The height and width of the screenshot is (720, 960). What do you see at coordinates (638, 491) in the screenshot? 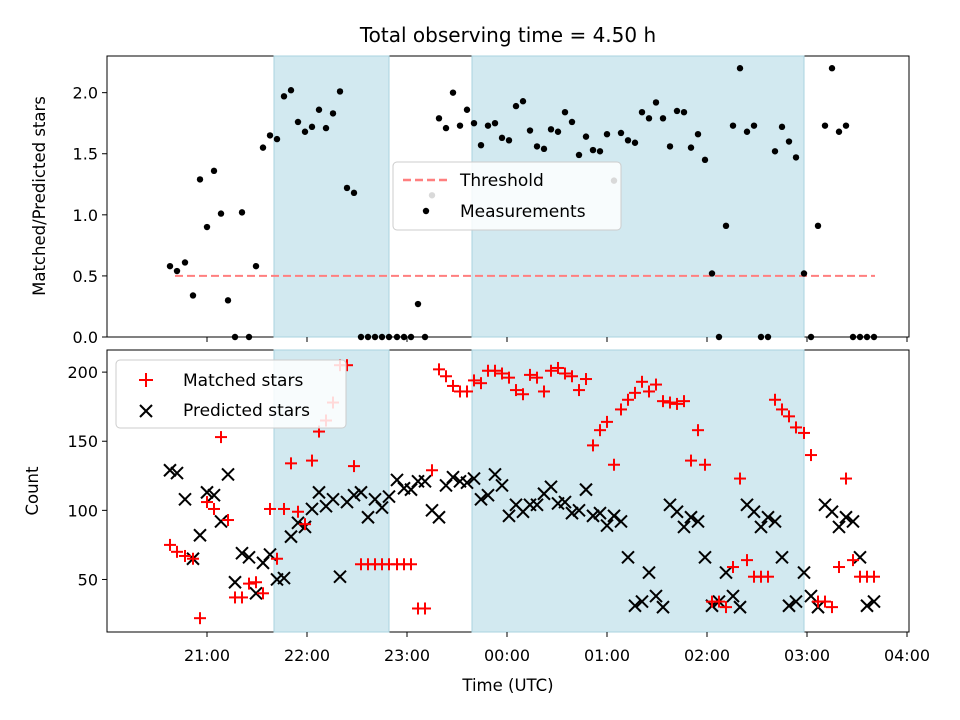
I see `shaded-interval` at bounding box center [638, 491].